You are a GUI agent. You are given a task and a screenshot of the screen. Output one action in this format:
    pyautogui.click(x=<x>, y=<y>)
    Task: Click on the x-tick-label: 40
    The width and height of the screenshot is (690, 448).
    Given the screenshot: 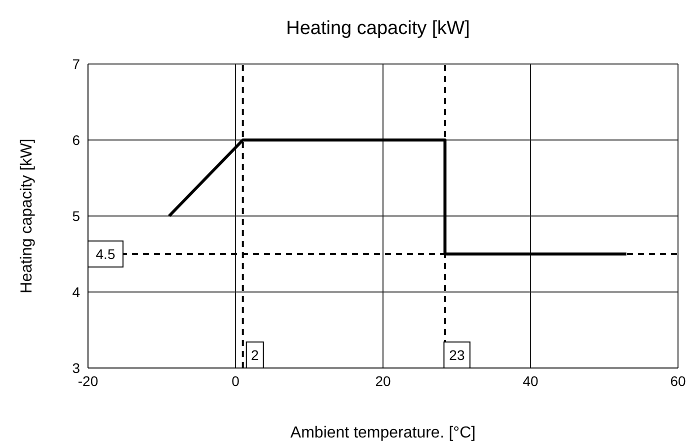 What is the action you would take?
    pyautogui.click(x=530, y=380)
    